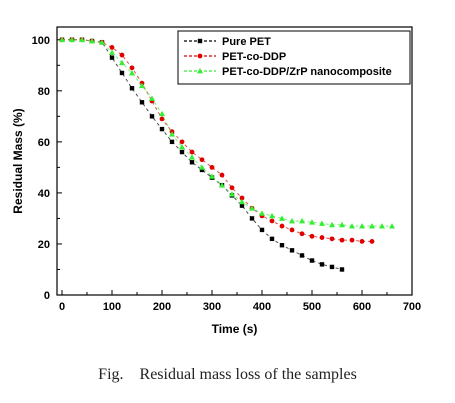 The height and width of the screenshot is (403, 455). What do you see at coordinates (262, 307) in the screenshot?
I see `x-tick-label: 400` at bounding box center [262, 307].